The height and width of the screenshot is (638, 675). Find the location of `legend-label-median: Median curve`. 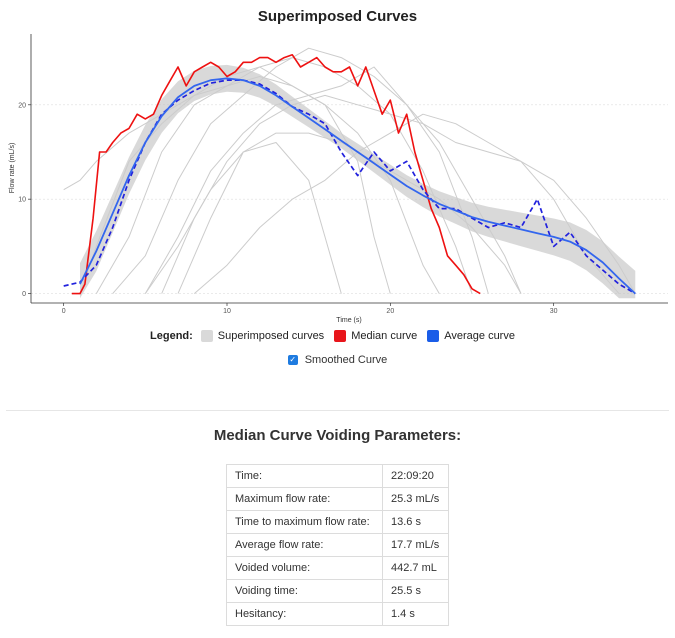

legend-label-median: Median curve is located at coordinates (384, 336).